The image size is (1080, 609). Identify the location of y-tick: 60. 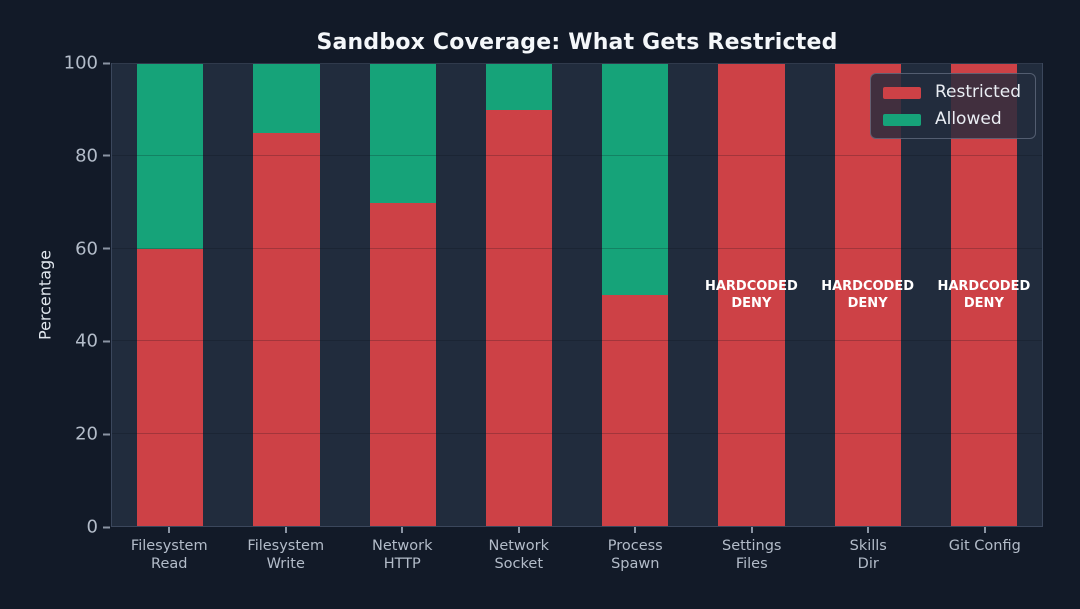
(92, 248).